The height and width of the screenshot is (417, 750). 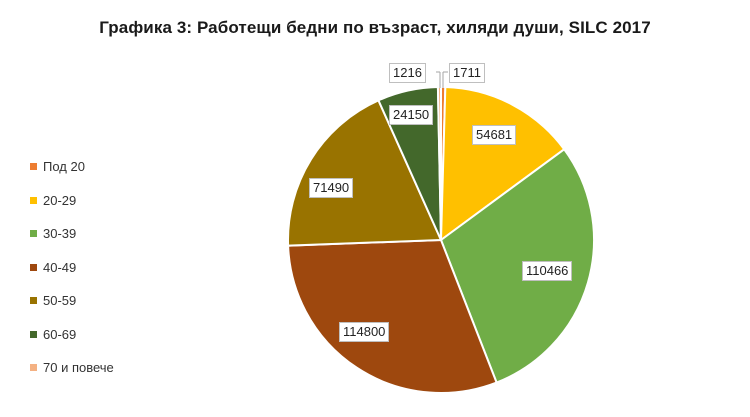 What do you see at coordinates (494, 135) in the screenshot?
I see `data-label-20-29: 54681` at bounding box center [494, 135].